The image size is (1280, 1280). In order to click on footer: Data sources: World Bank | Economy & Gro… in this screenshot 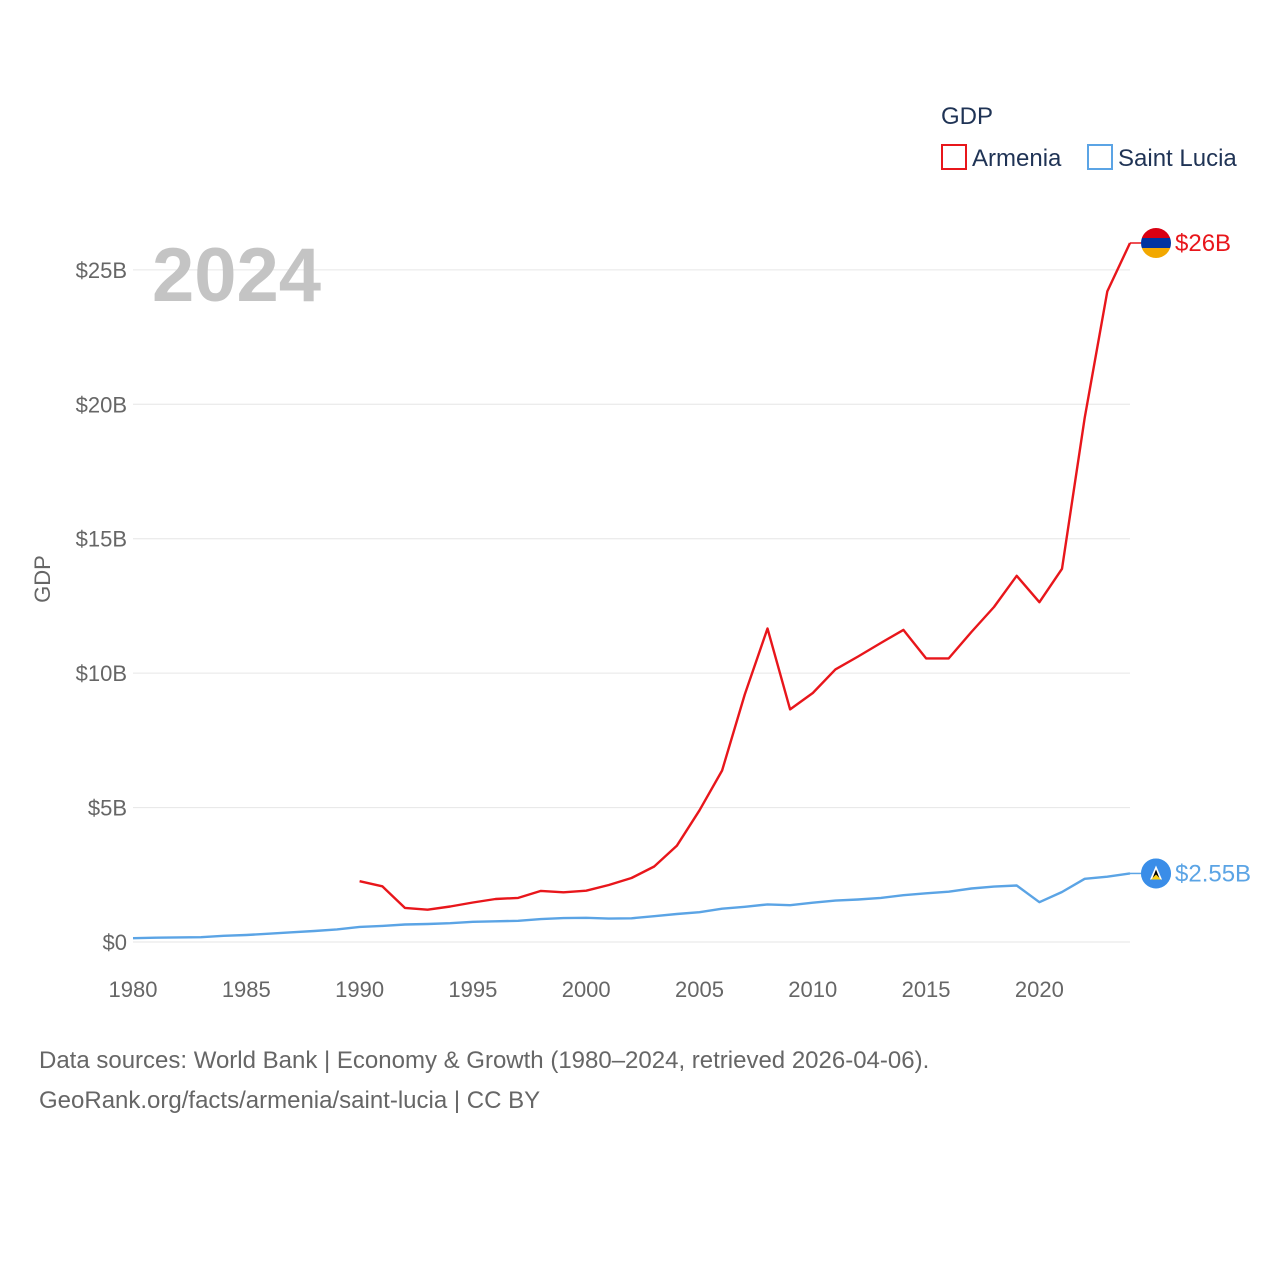, I will do `click(639, 1081)`.